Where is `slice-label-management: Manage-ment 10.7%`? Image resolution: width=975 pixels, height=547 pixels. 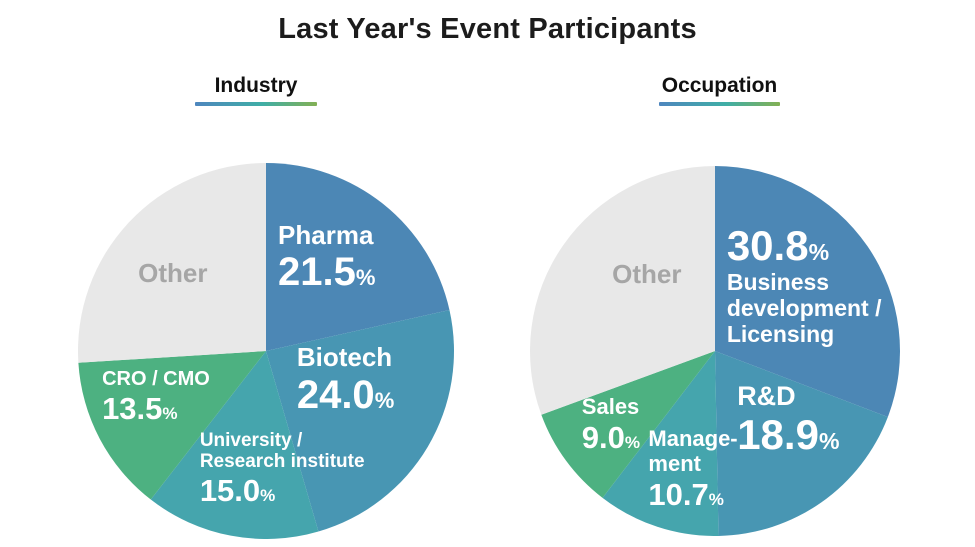 slice-label-management: Manage-ment 10.7% is located at coordinates (693, 468).